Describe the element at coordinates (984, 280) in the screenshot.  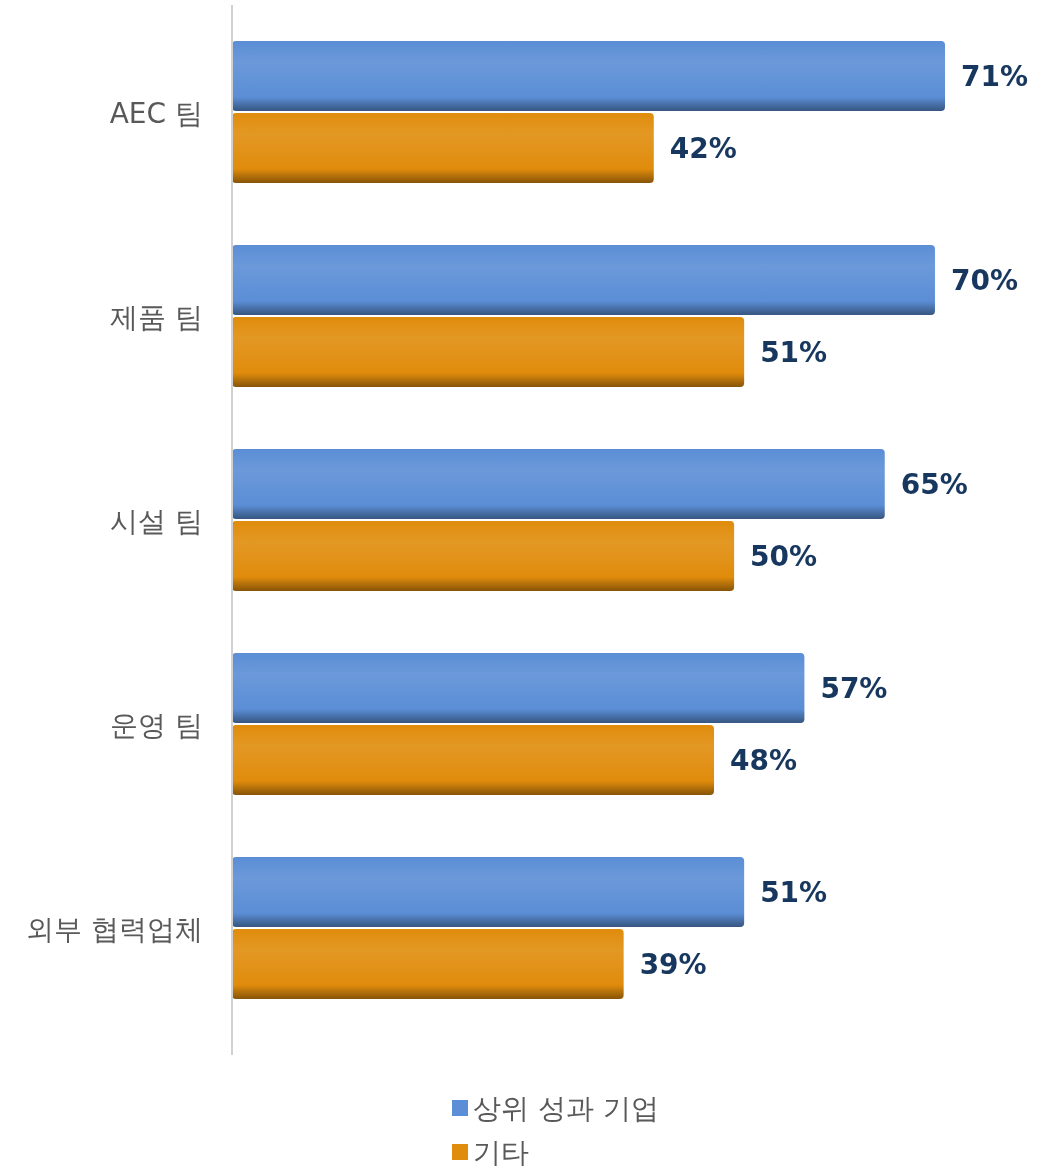
I see `data-label: 70%` at that location.